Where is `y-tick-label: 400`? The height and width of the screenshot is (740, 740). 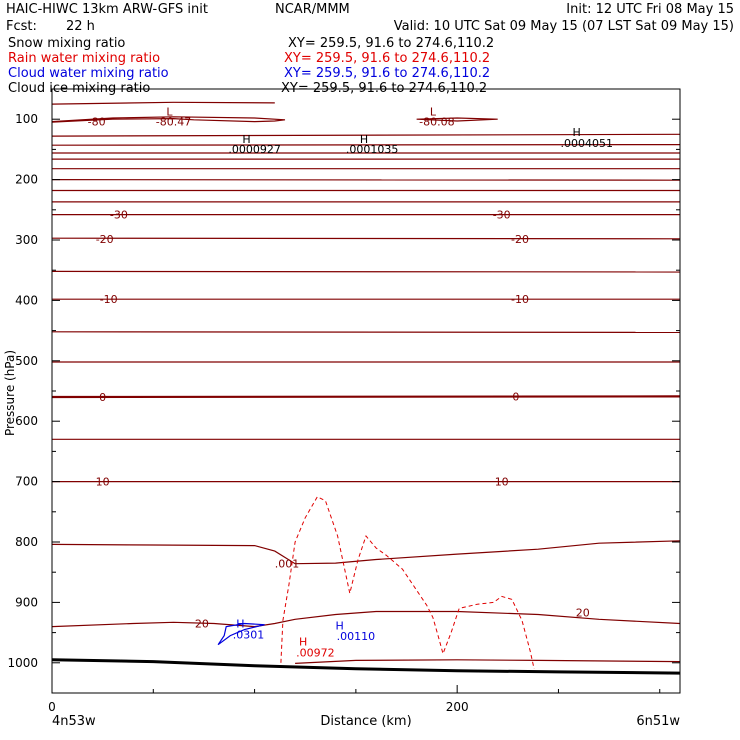 y-tick-label: 400 is located at coordinates (26, 300).